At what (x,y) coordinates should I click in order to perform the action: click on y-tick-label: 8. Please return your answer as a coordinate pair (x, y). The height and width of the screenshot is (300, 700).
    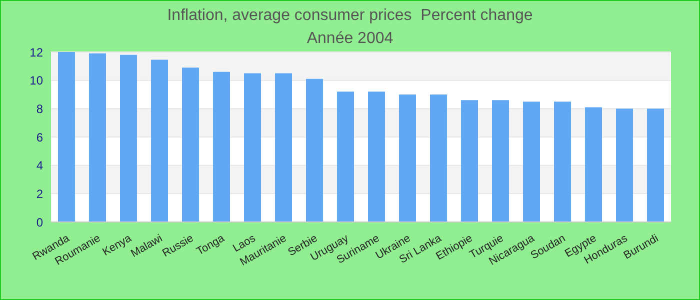
    Looking at the image, I should click on (40, 109).